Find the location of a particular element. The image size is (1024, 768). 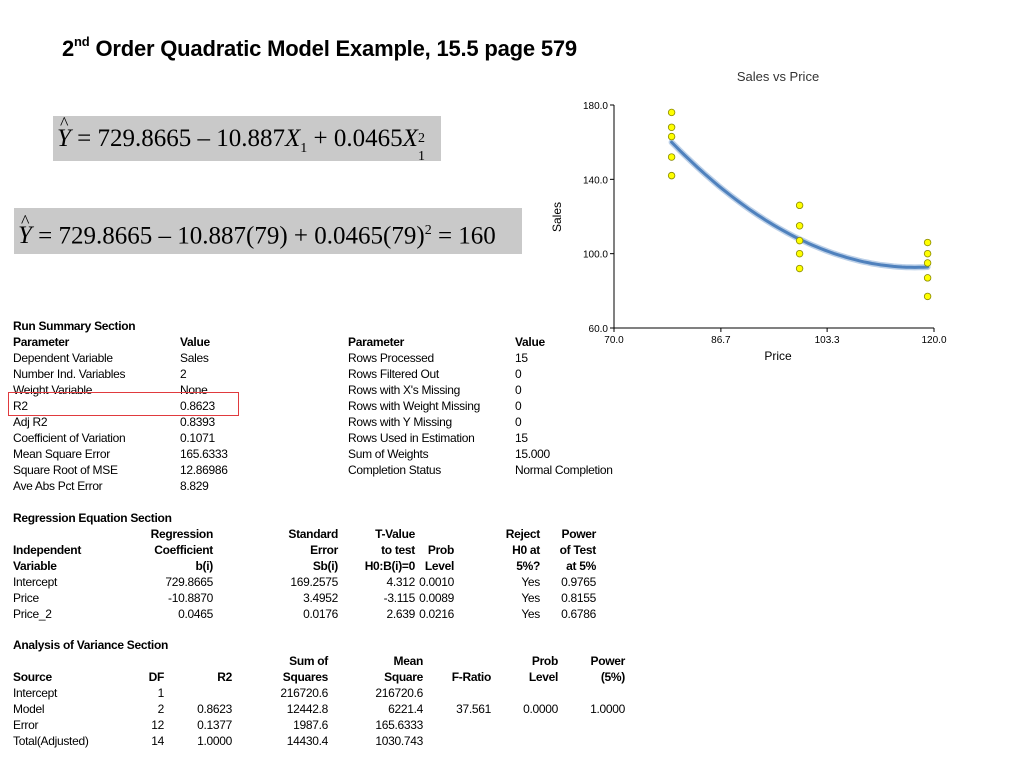

anova-cell: 14 is located at coordinates (157, 741).